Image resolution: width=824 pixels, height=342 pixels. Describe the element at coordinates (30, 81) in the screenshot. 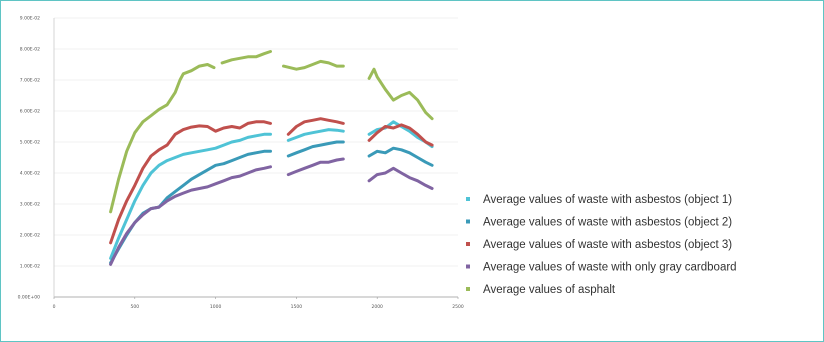

I see `y-tick-label: 7.00E-02` at that location.